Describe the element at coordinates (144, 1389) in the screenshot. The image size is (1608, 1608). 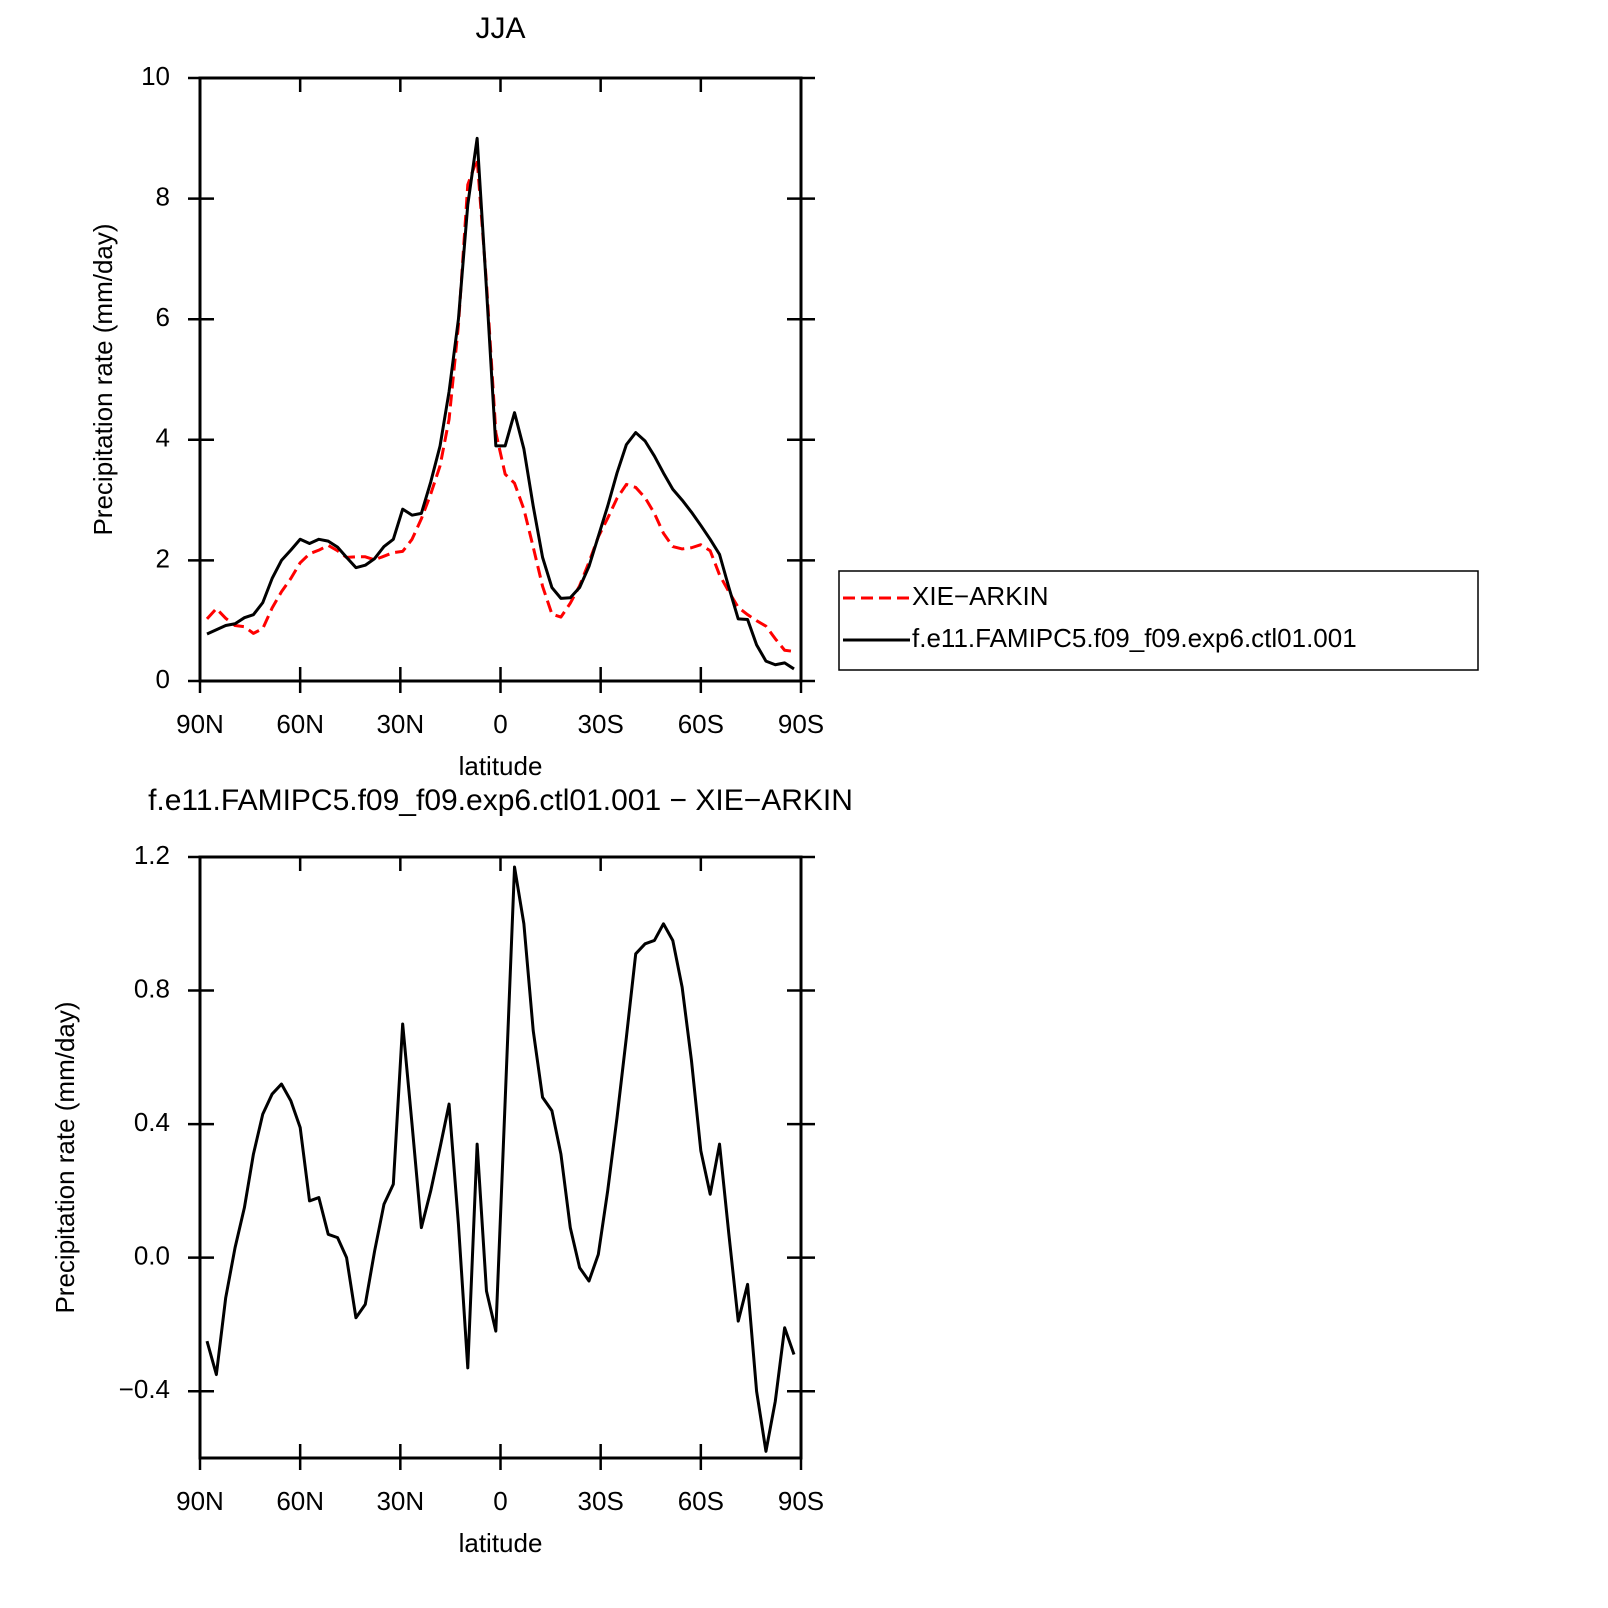
I see `y-tick-label: −0.4` at that location.